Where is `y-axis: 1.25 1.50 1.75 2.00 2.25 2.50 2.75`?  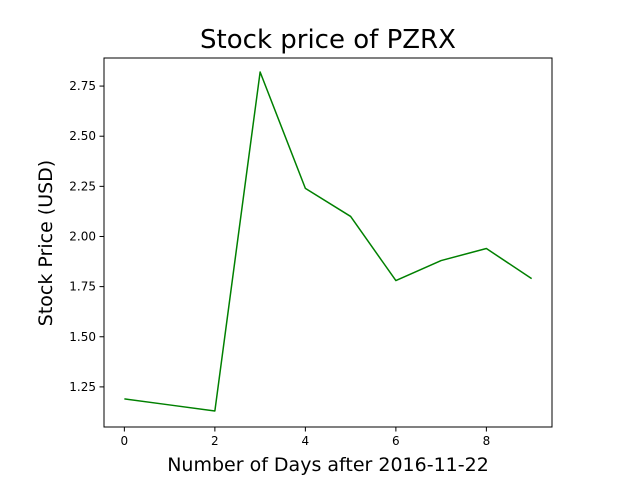
y-axis: 1.25 1.50 1.75 2.00 2.25 2.50 2.75 is located at coordinates (86, 236).